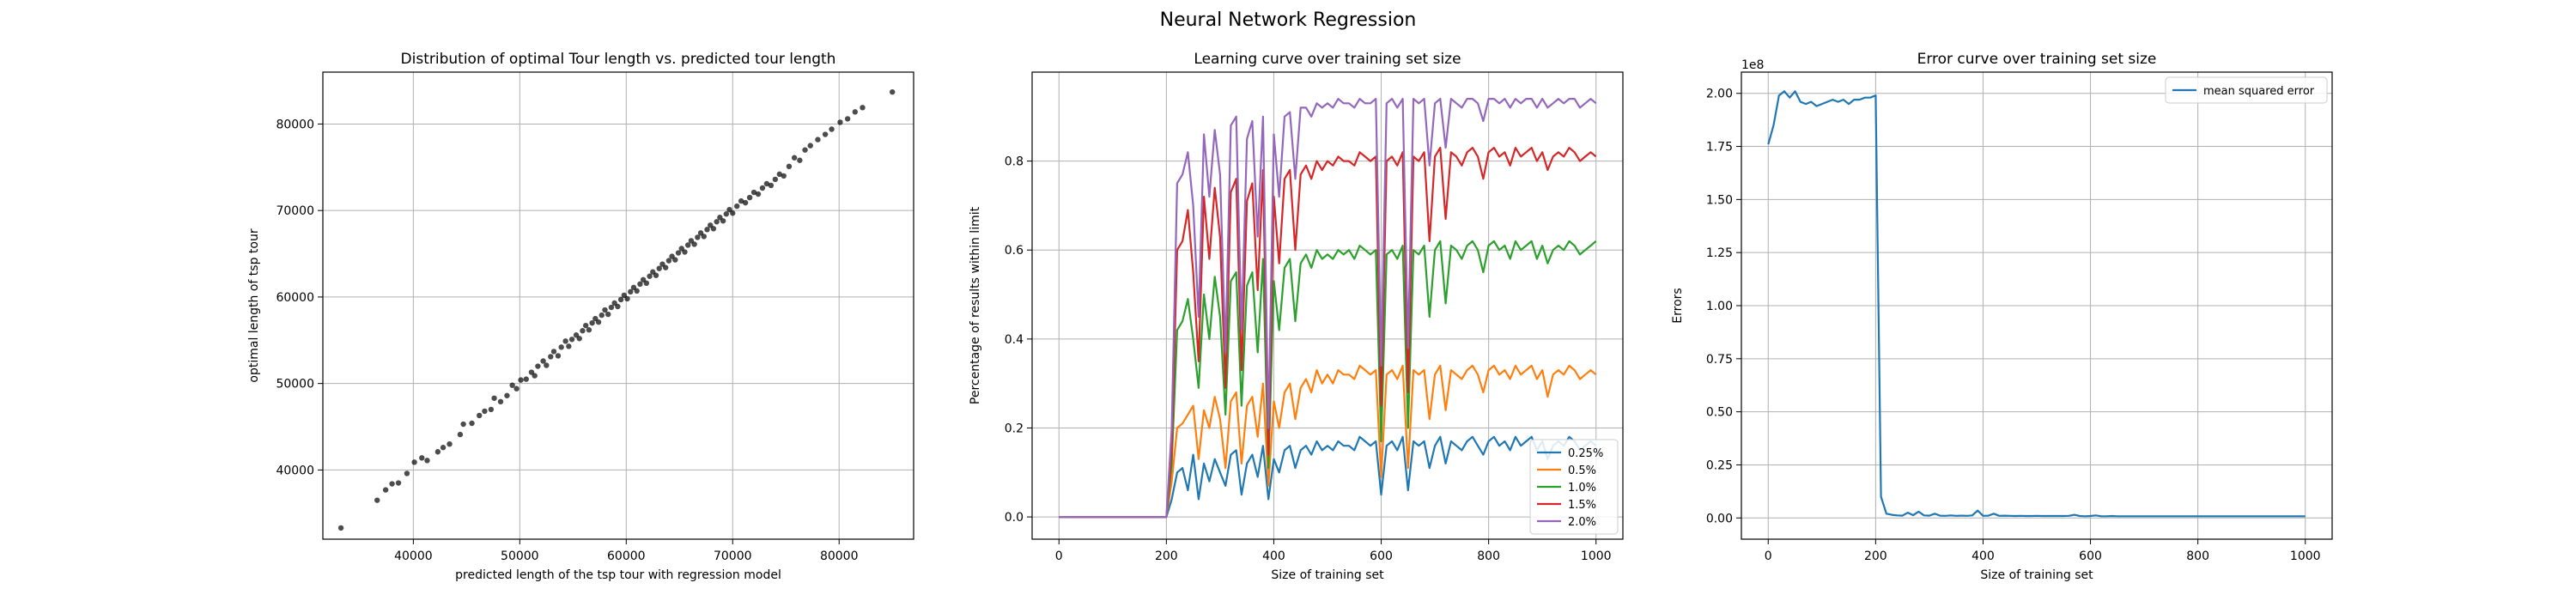 This screenshot has height=601, width=2576. I want to click on chart-1-xtick-label: 1000, so click(1597, 556).